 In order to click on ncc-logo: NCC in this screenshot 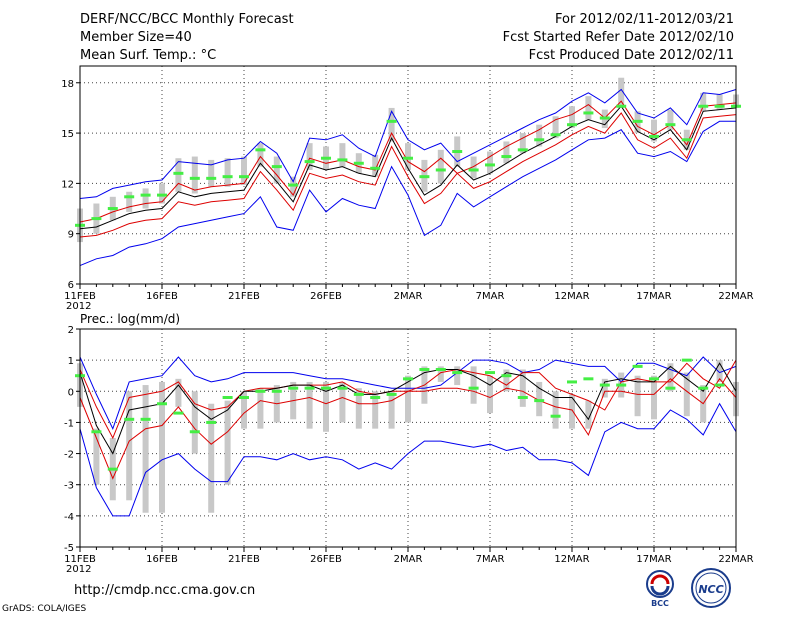, I will do `click(711, 588)`.